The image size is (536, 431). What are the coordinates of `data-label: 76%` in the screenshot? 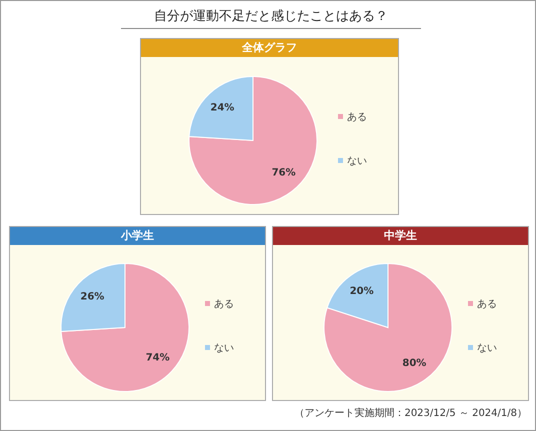 It's located at (284, 173).